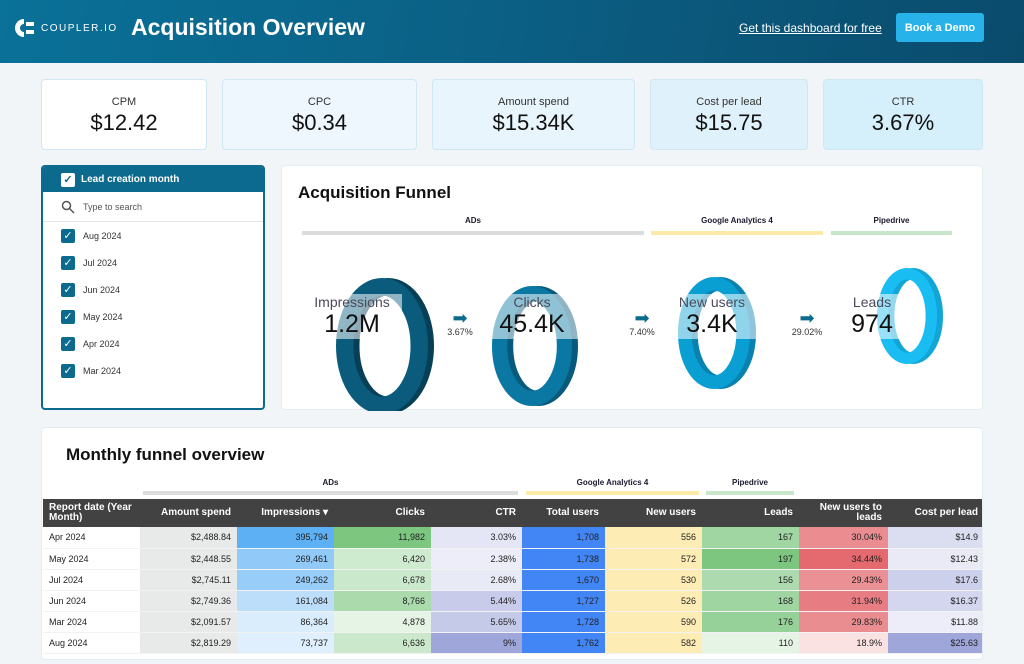 The height and width of the screenshot is (664, 1024). Describe the element at coordinates (188, 622) in the screenshot. I see `table-cell: $2,091.57` at that location.